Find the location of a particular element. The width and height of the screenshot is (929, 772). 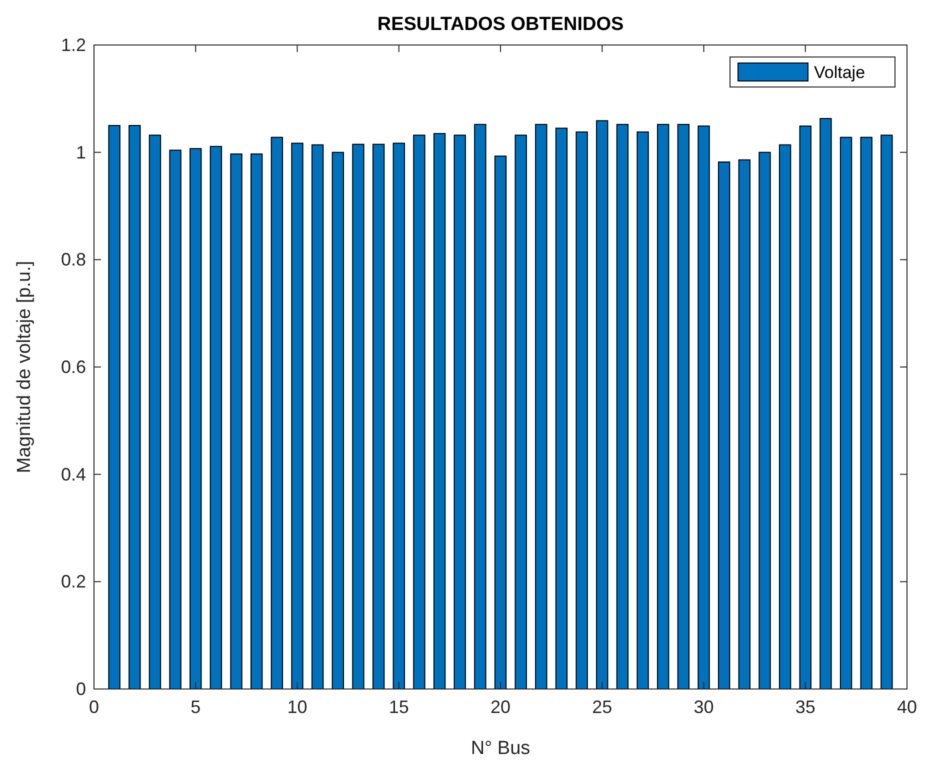

x-tick-label: 20 is located at coordinates (500, 707).